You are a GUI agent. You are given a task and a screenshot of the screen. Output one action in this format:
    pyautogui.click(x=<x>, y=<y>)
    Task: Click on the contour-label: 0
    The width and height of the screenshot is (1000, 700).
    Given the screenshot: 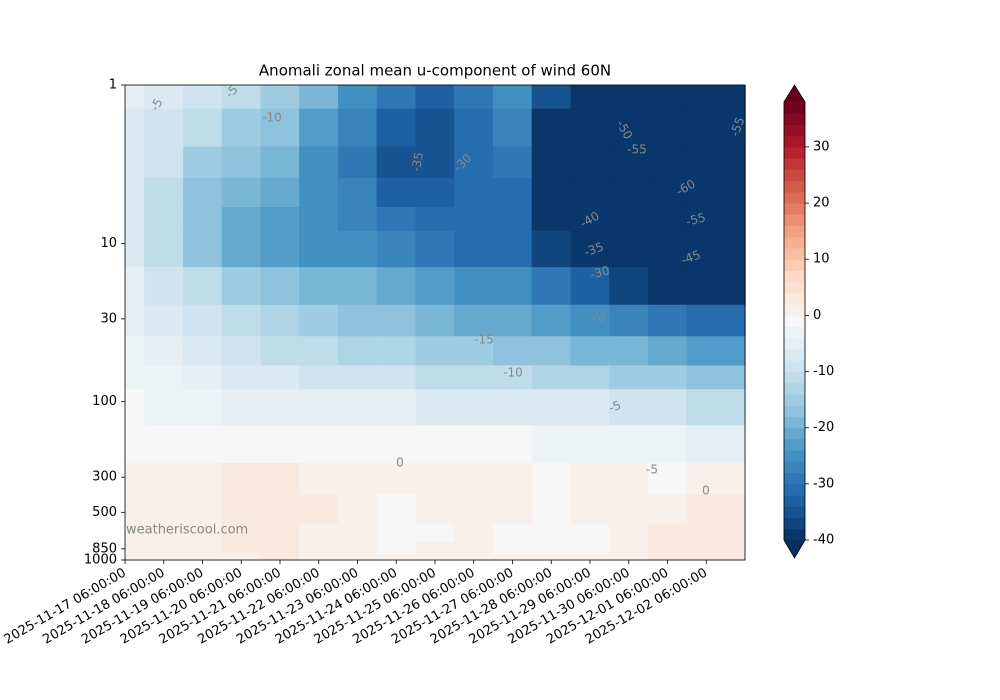 What is the action you would take?
    pyautogui.click(x=706, y=491)
    